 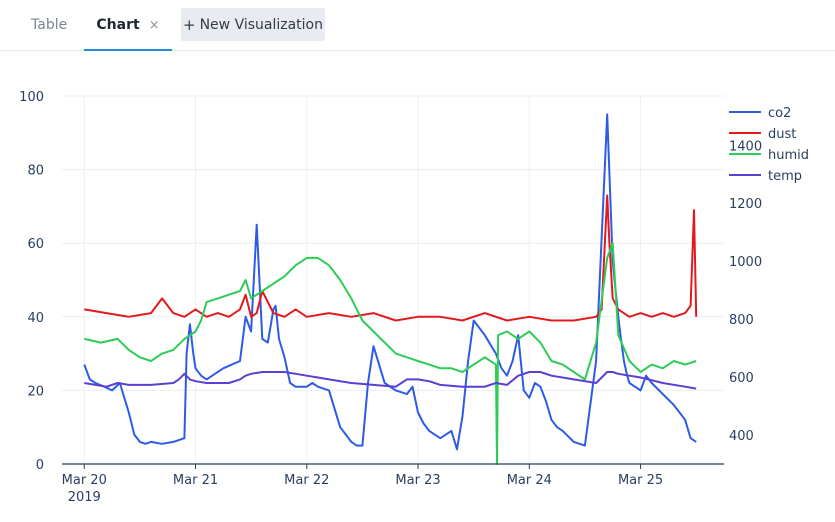 I want to click on y-left-tick-label: 80, so click(x=35, y=171).